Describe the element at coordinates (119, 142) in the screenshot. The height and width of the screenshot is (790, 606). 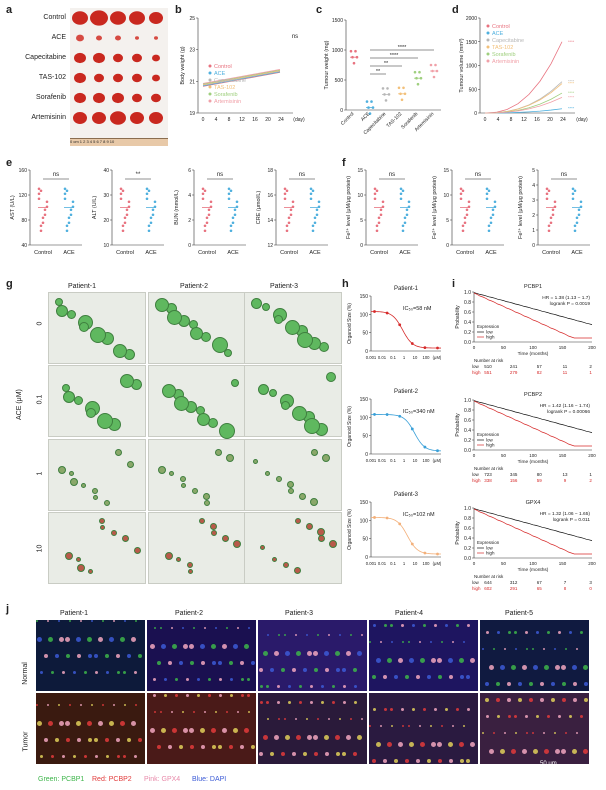
I see `ruler: 0 cm 1 2 3 4 5 6 7 8 9 10` at that location.